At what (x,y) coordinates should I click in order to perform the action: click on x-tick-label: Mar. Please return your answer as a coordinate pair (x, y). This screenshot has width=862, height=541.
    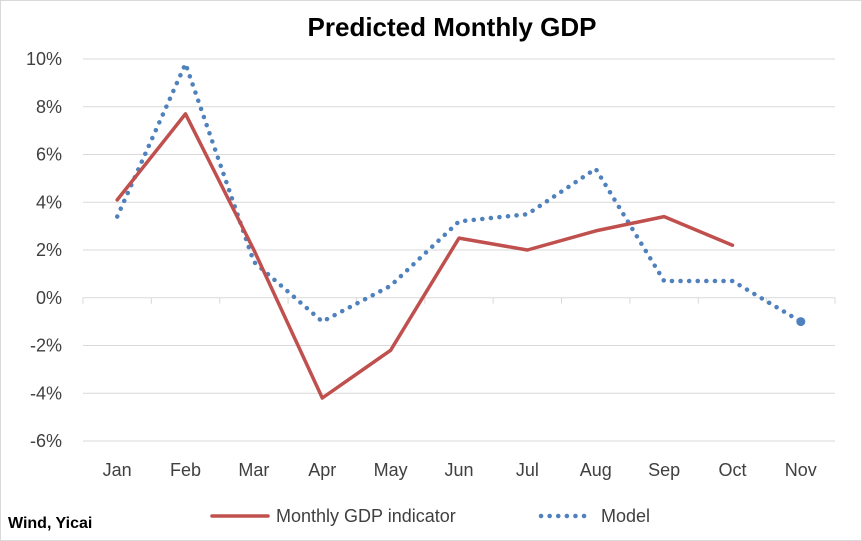
    Looking at the image, I should click on (253, 470).